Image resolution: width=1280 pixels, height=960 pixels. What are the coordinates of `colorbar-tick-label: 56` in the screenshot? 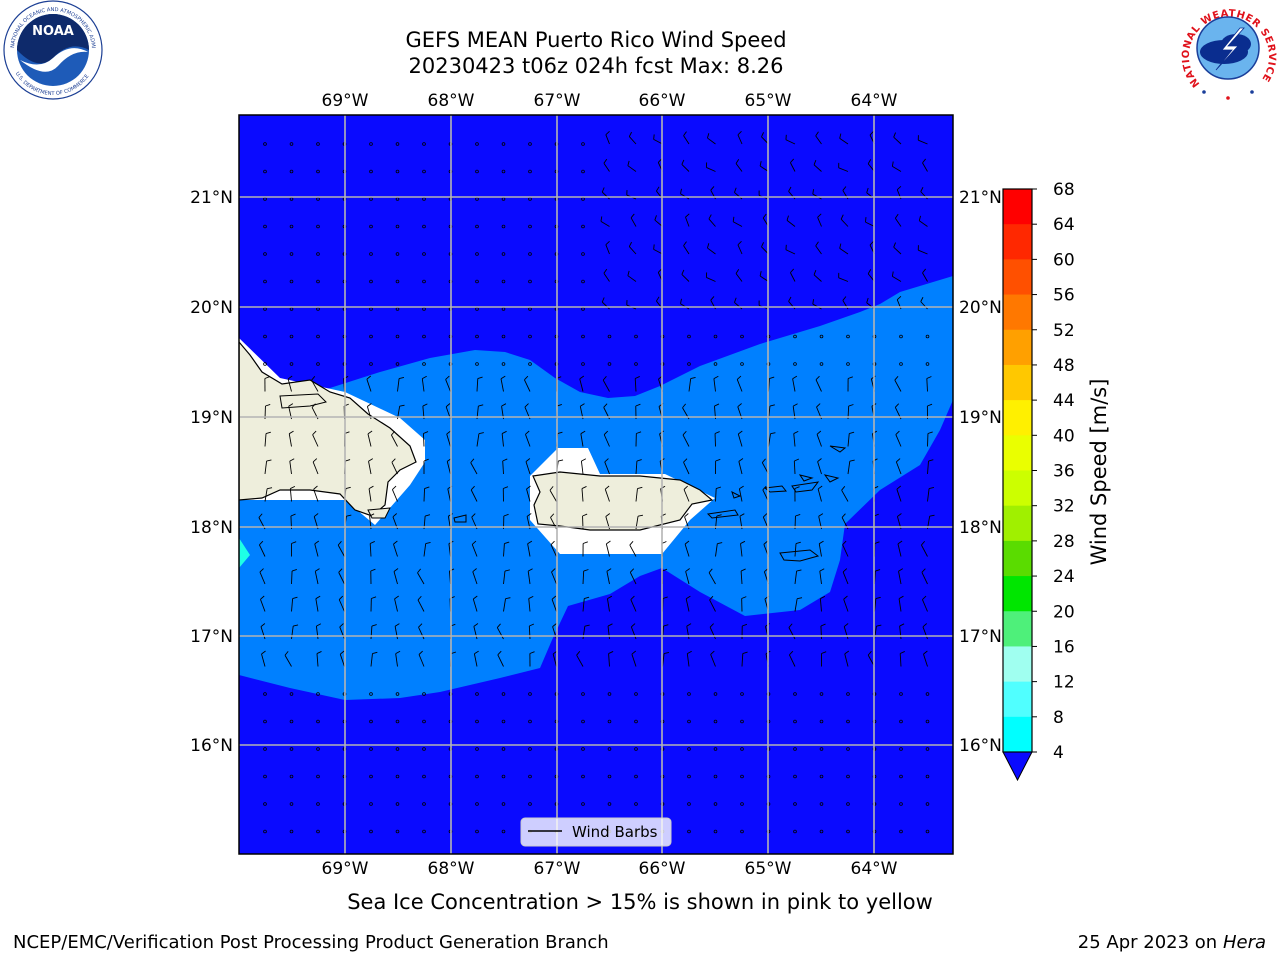 It's located at (1064, 296).